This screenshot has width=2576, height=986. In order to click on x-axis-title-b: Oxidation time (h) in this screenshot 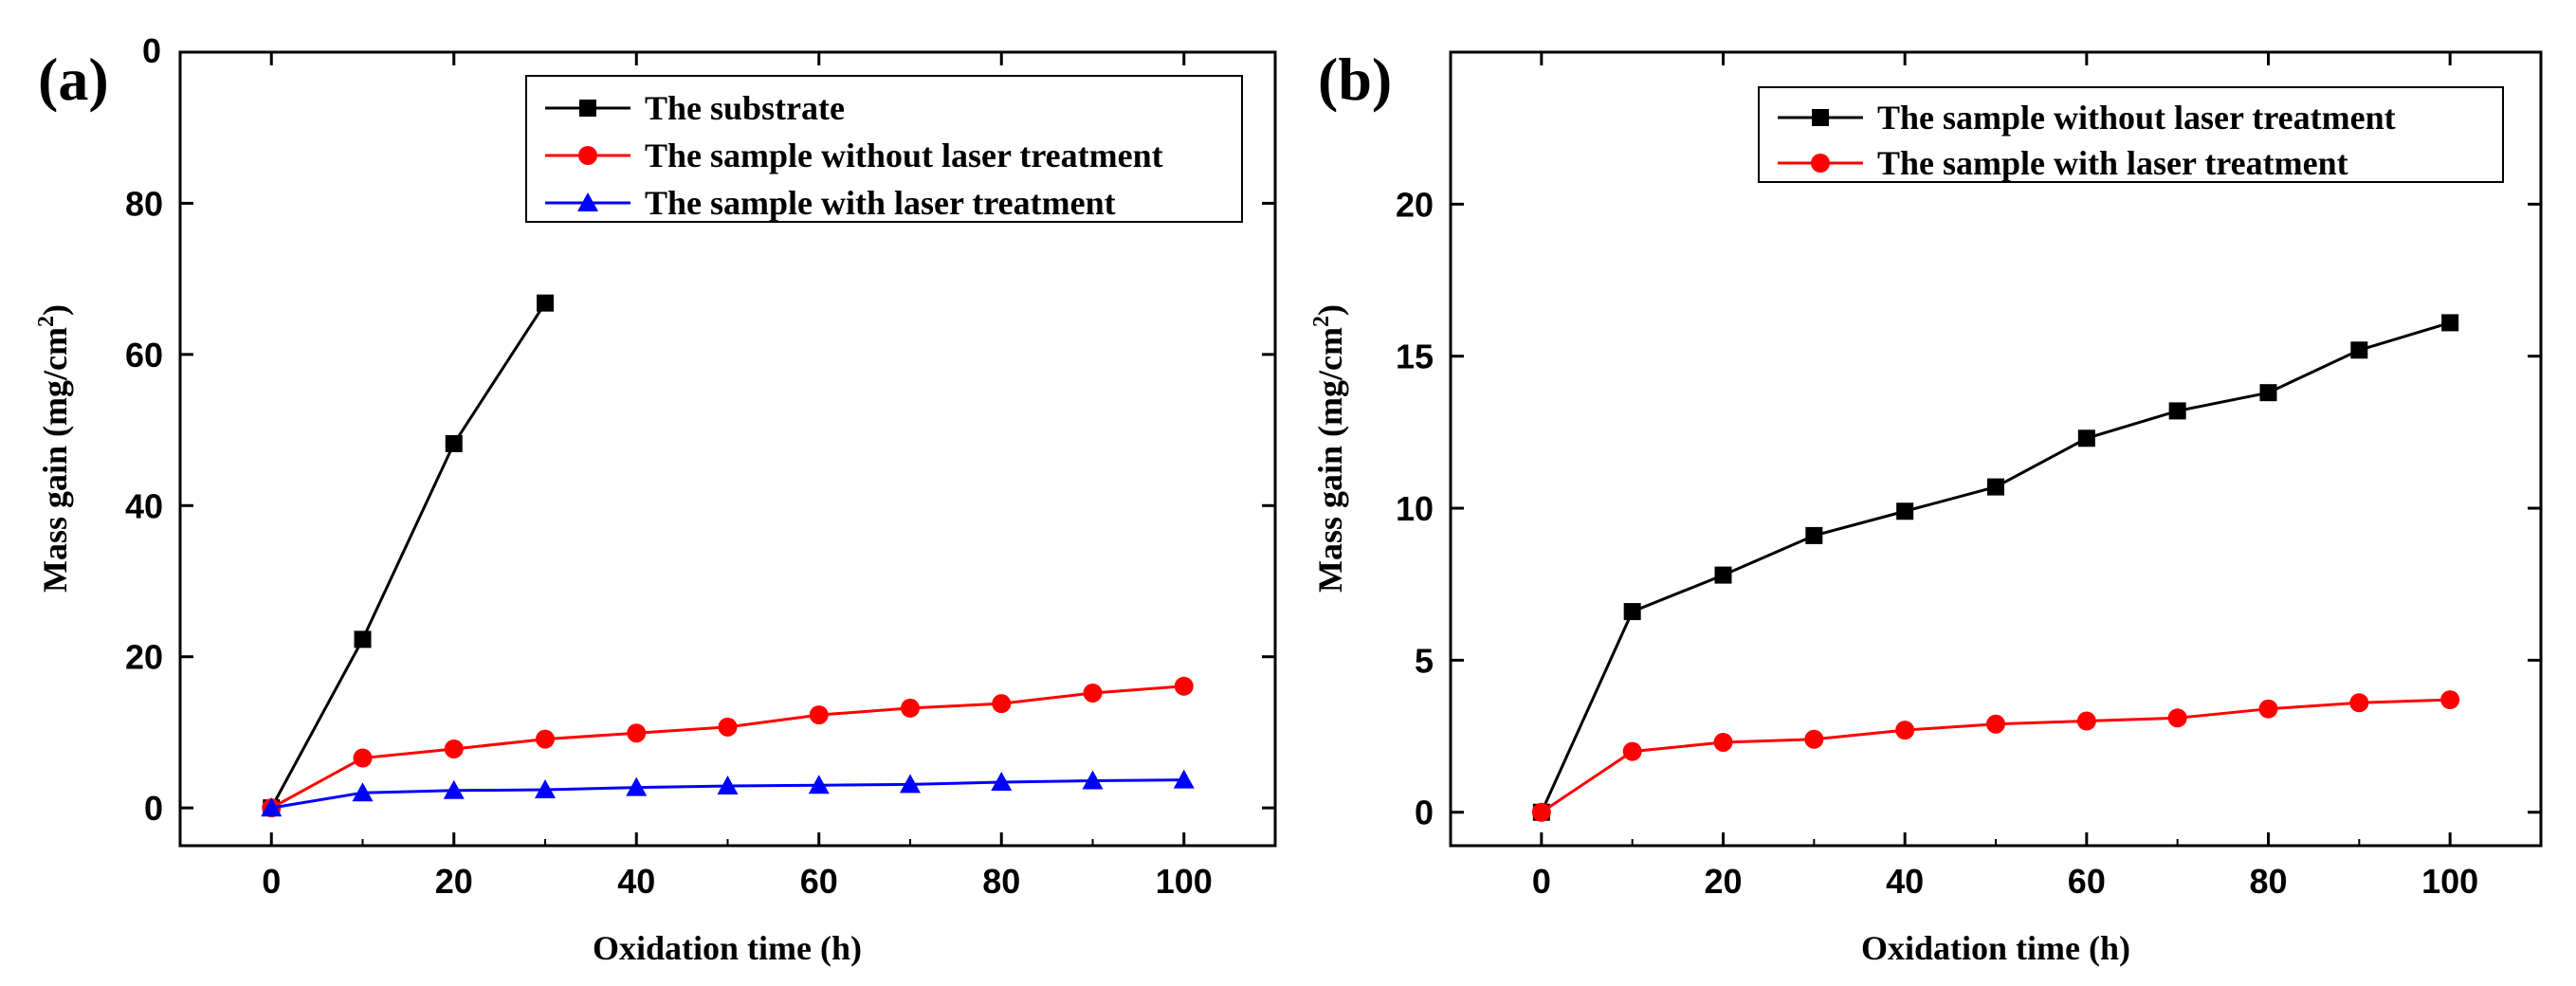, I will do `click(1995, 948)`.